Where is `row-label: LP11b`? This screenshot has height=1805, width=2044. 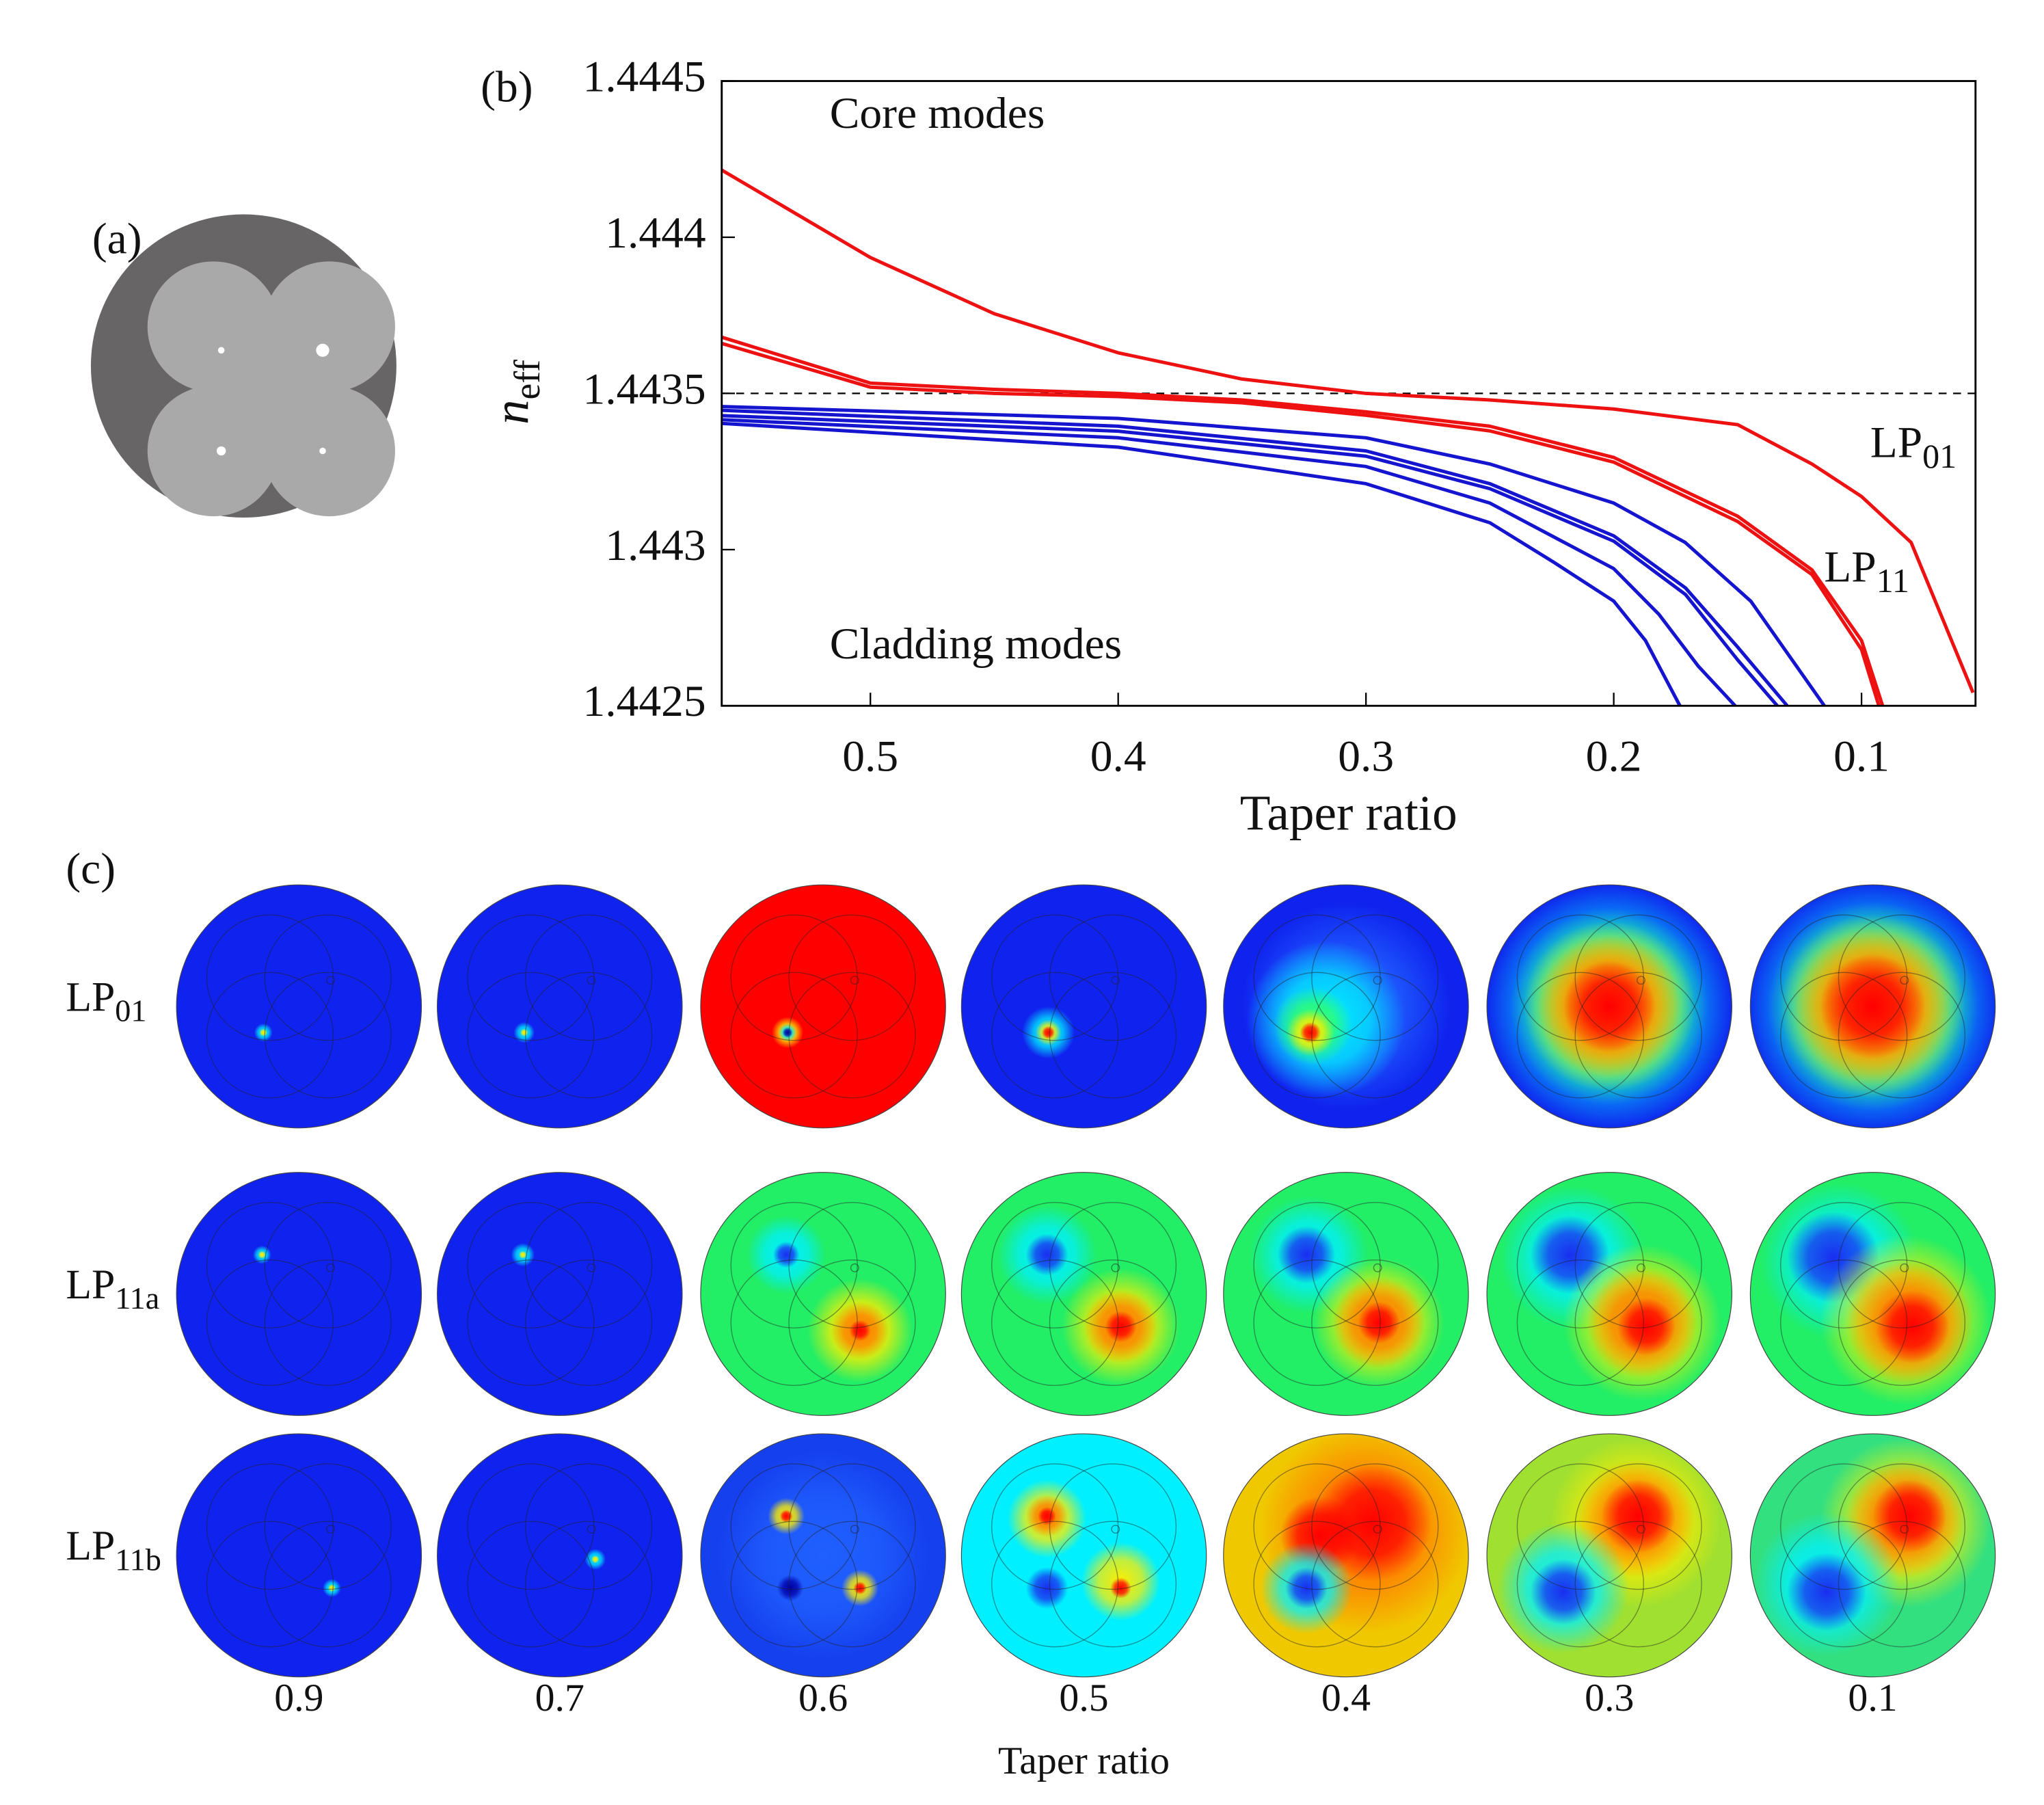 row-label: LP11b is located at coordinates (113, 1550).